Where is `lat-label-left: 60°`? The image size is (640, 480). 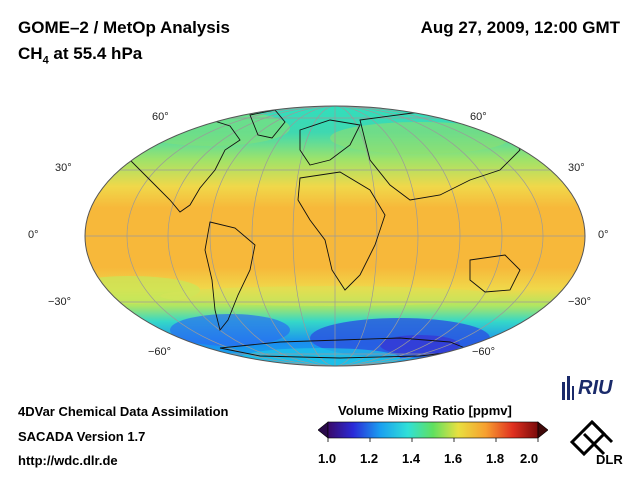 lat-label-left: 60° is located at coordinates (160, 117).